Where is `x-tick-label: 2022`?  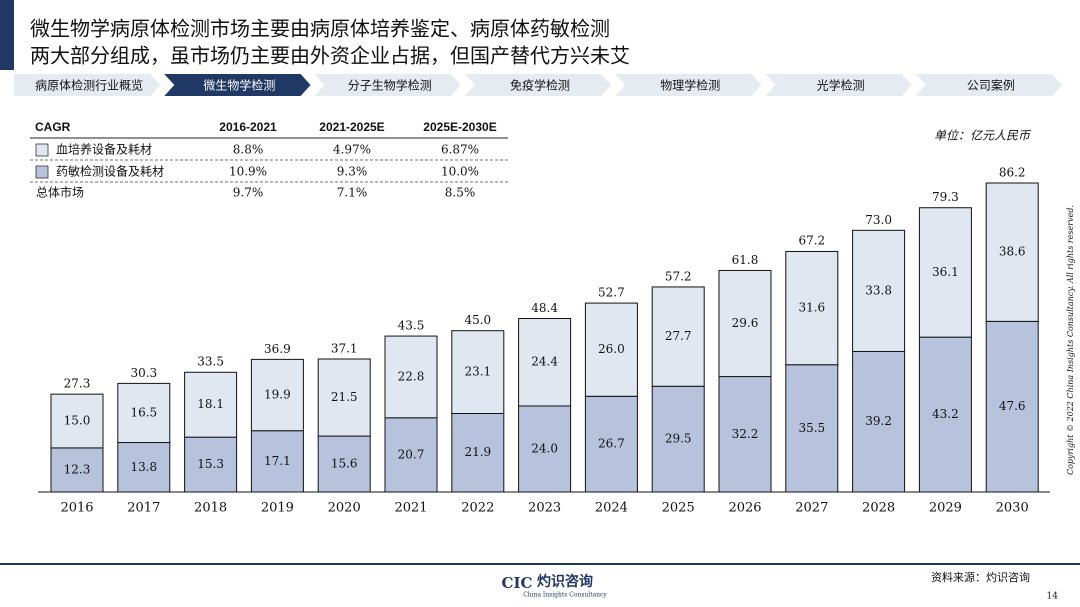 x-tick-label: 2022 is located at coordinates (477, 508).